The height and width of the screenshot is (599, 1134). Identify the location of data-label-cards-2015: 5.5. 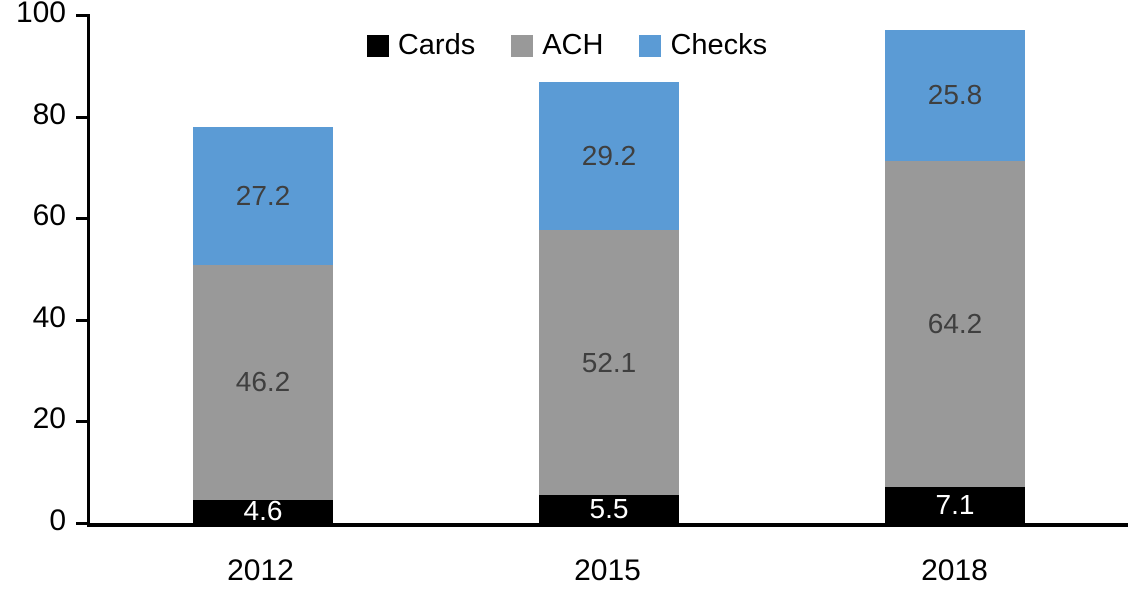
(609, 509).